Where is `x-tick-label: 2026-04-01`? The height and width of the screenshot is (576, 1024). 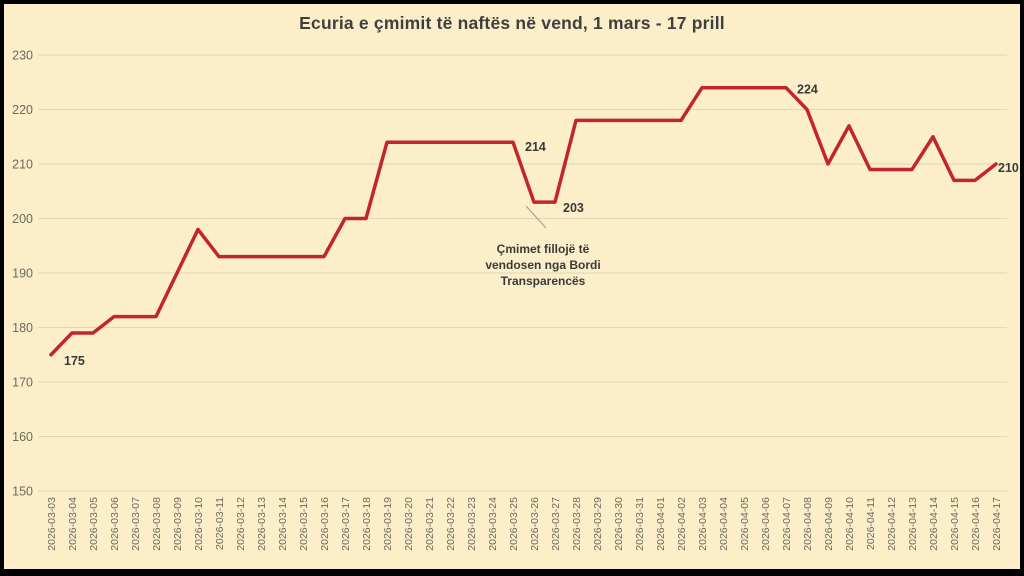 x-tick-label: 2026-04-01 is located at coordinates (661, 524).